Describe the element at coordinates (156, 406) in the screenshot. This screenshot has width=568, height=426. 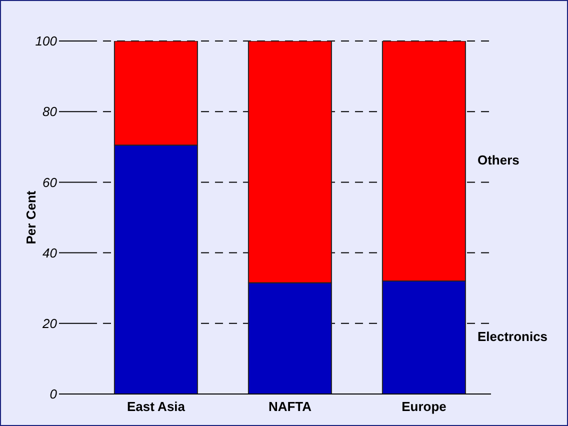
I see `x-tick-label: East Asia` at that location.